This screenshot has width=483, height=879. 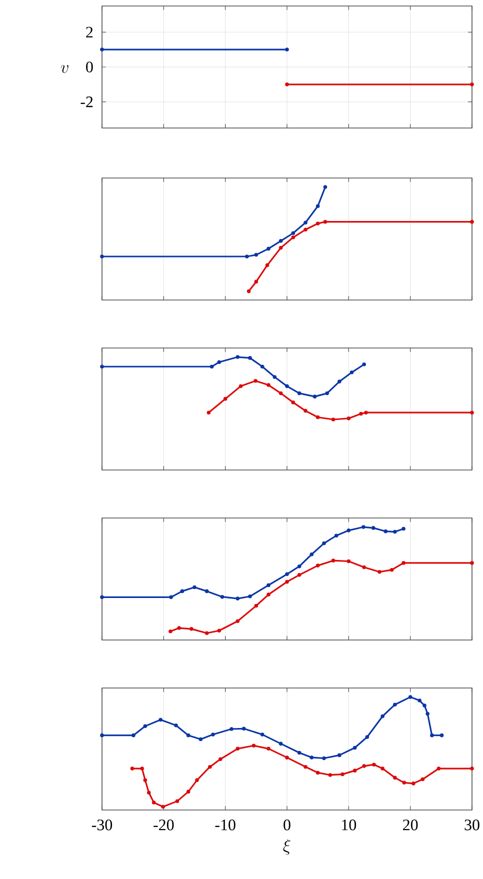 What do you see at coordinates (472, 825) in the screenshot?
I see `x-tick-label: 30` at bounding box center [472, 825].